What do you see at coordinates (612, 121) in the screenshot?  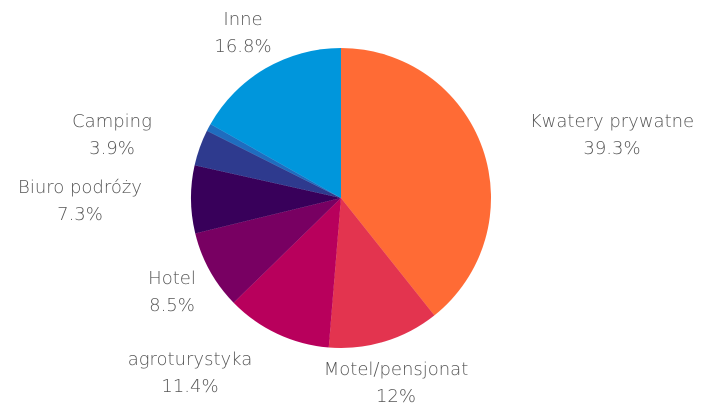 I see `slice-label: Kwatery prywatne` at bounding box center [612, 121].